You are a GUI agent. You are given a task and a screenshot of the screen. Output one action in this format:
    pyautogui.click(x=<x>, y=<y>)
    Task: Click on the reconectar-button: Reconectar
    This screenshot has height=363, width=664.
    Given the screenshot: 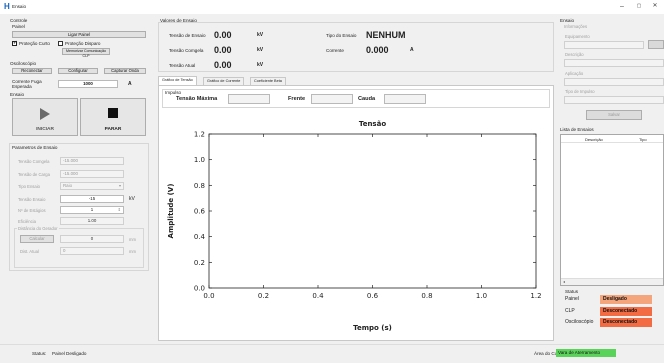 What is the action you would take?
    pyautogui.click(x=32, y=71)
    